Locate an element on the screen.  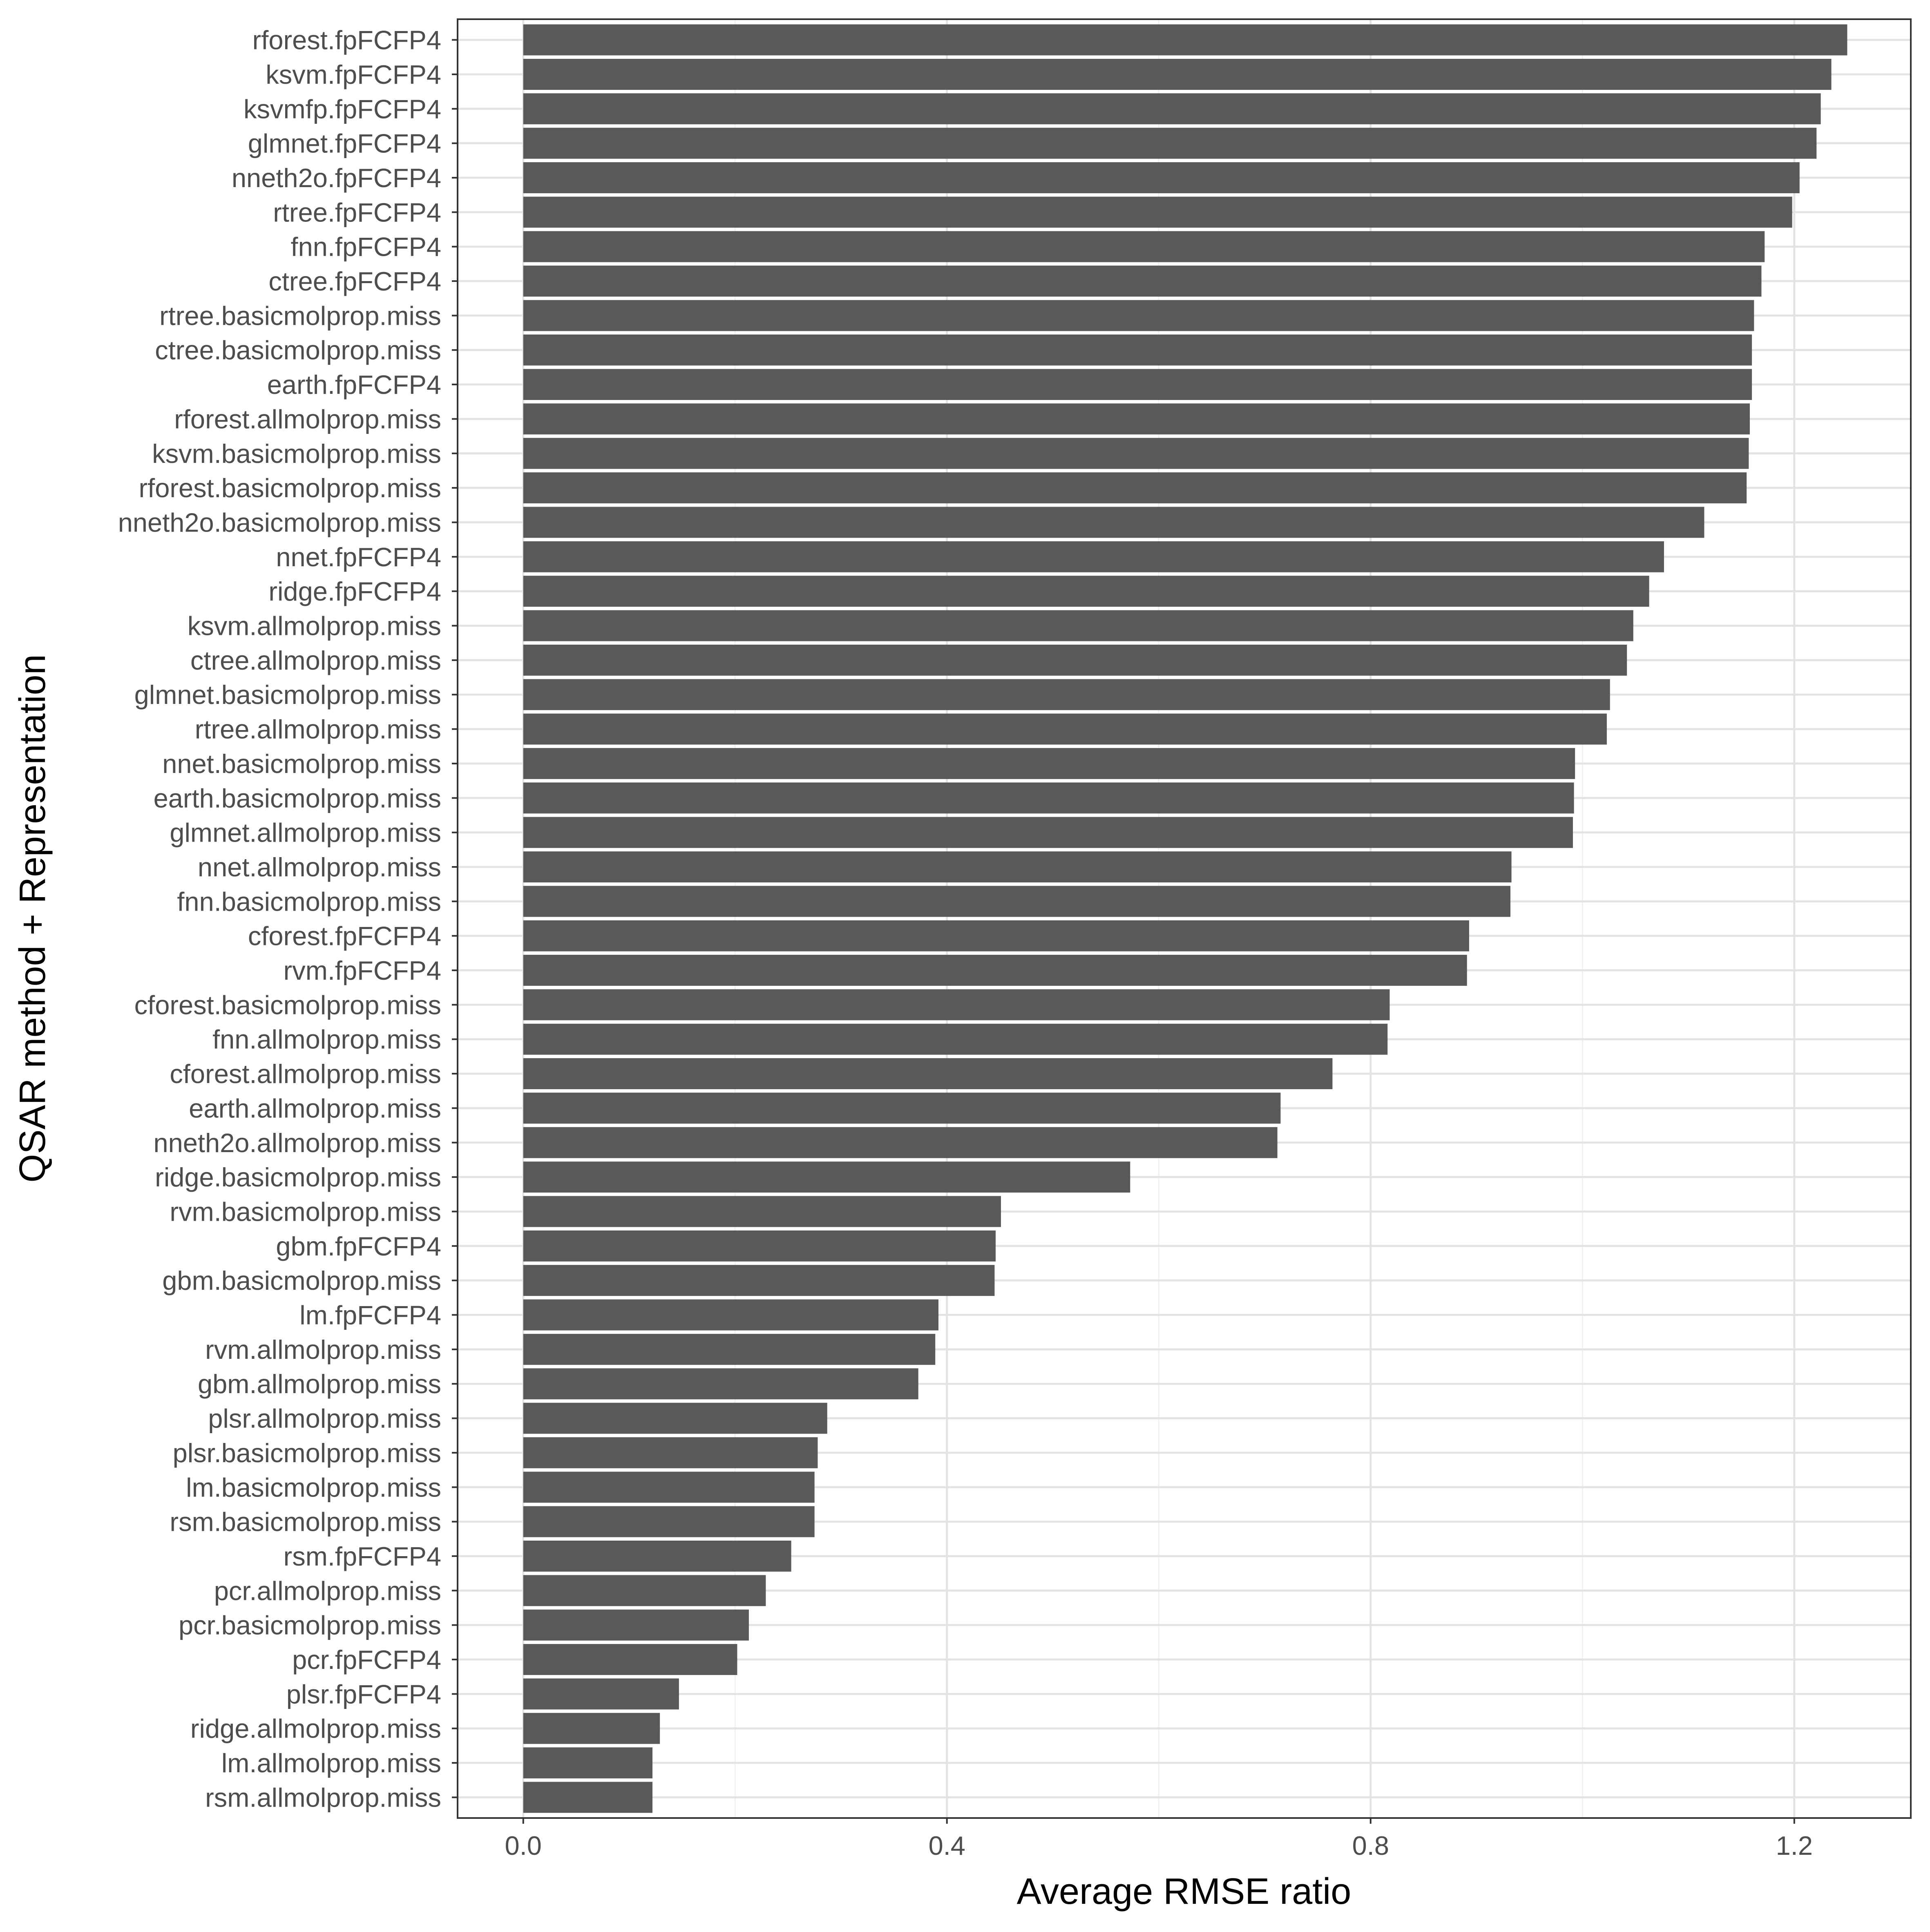
y-tick-label: ksvm.allmolprop.miss is located at coordinates (314, 626).